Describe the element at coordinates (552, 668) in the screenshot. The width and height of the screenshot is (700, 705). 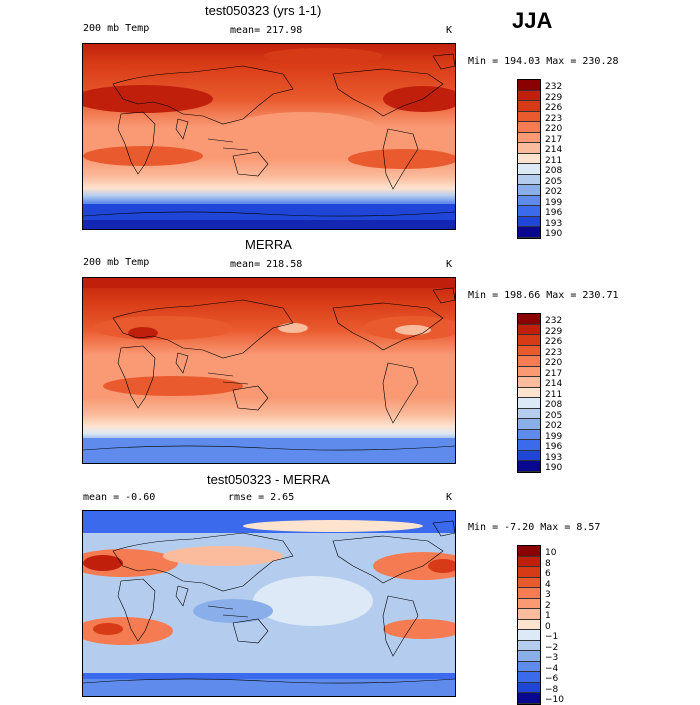
I see `colorbar-label: −4` at that location.